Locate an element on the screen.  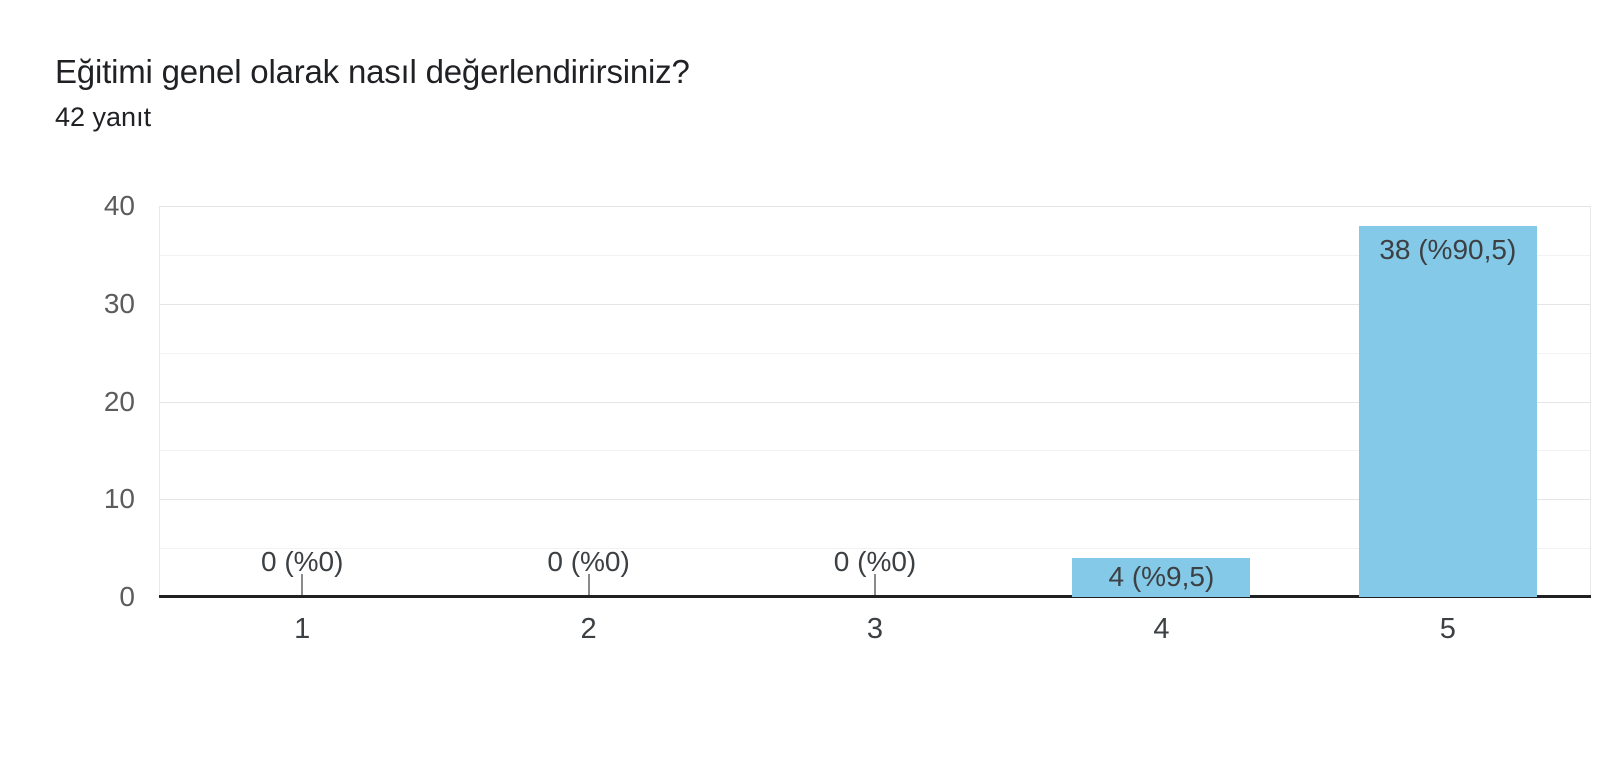
responses-count: 42 yanıt is located at coordinates (103, 117).